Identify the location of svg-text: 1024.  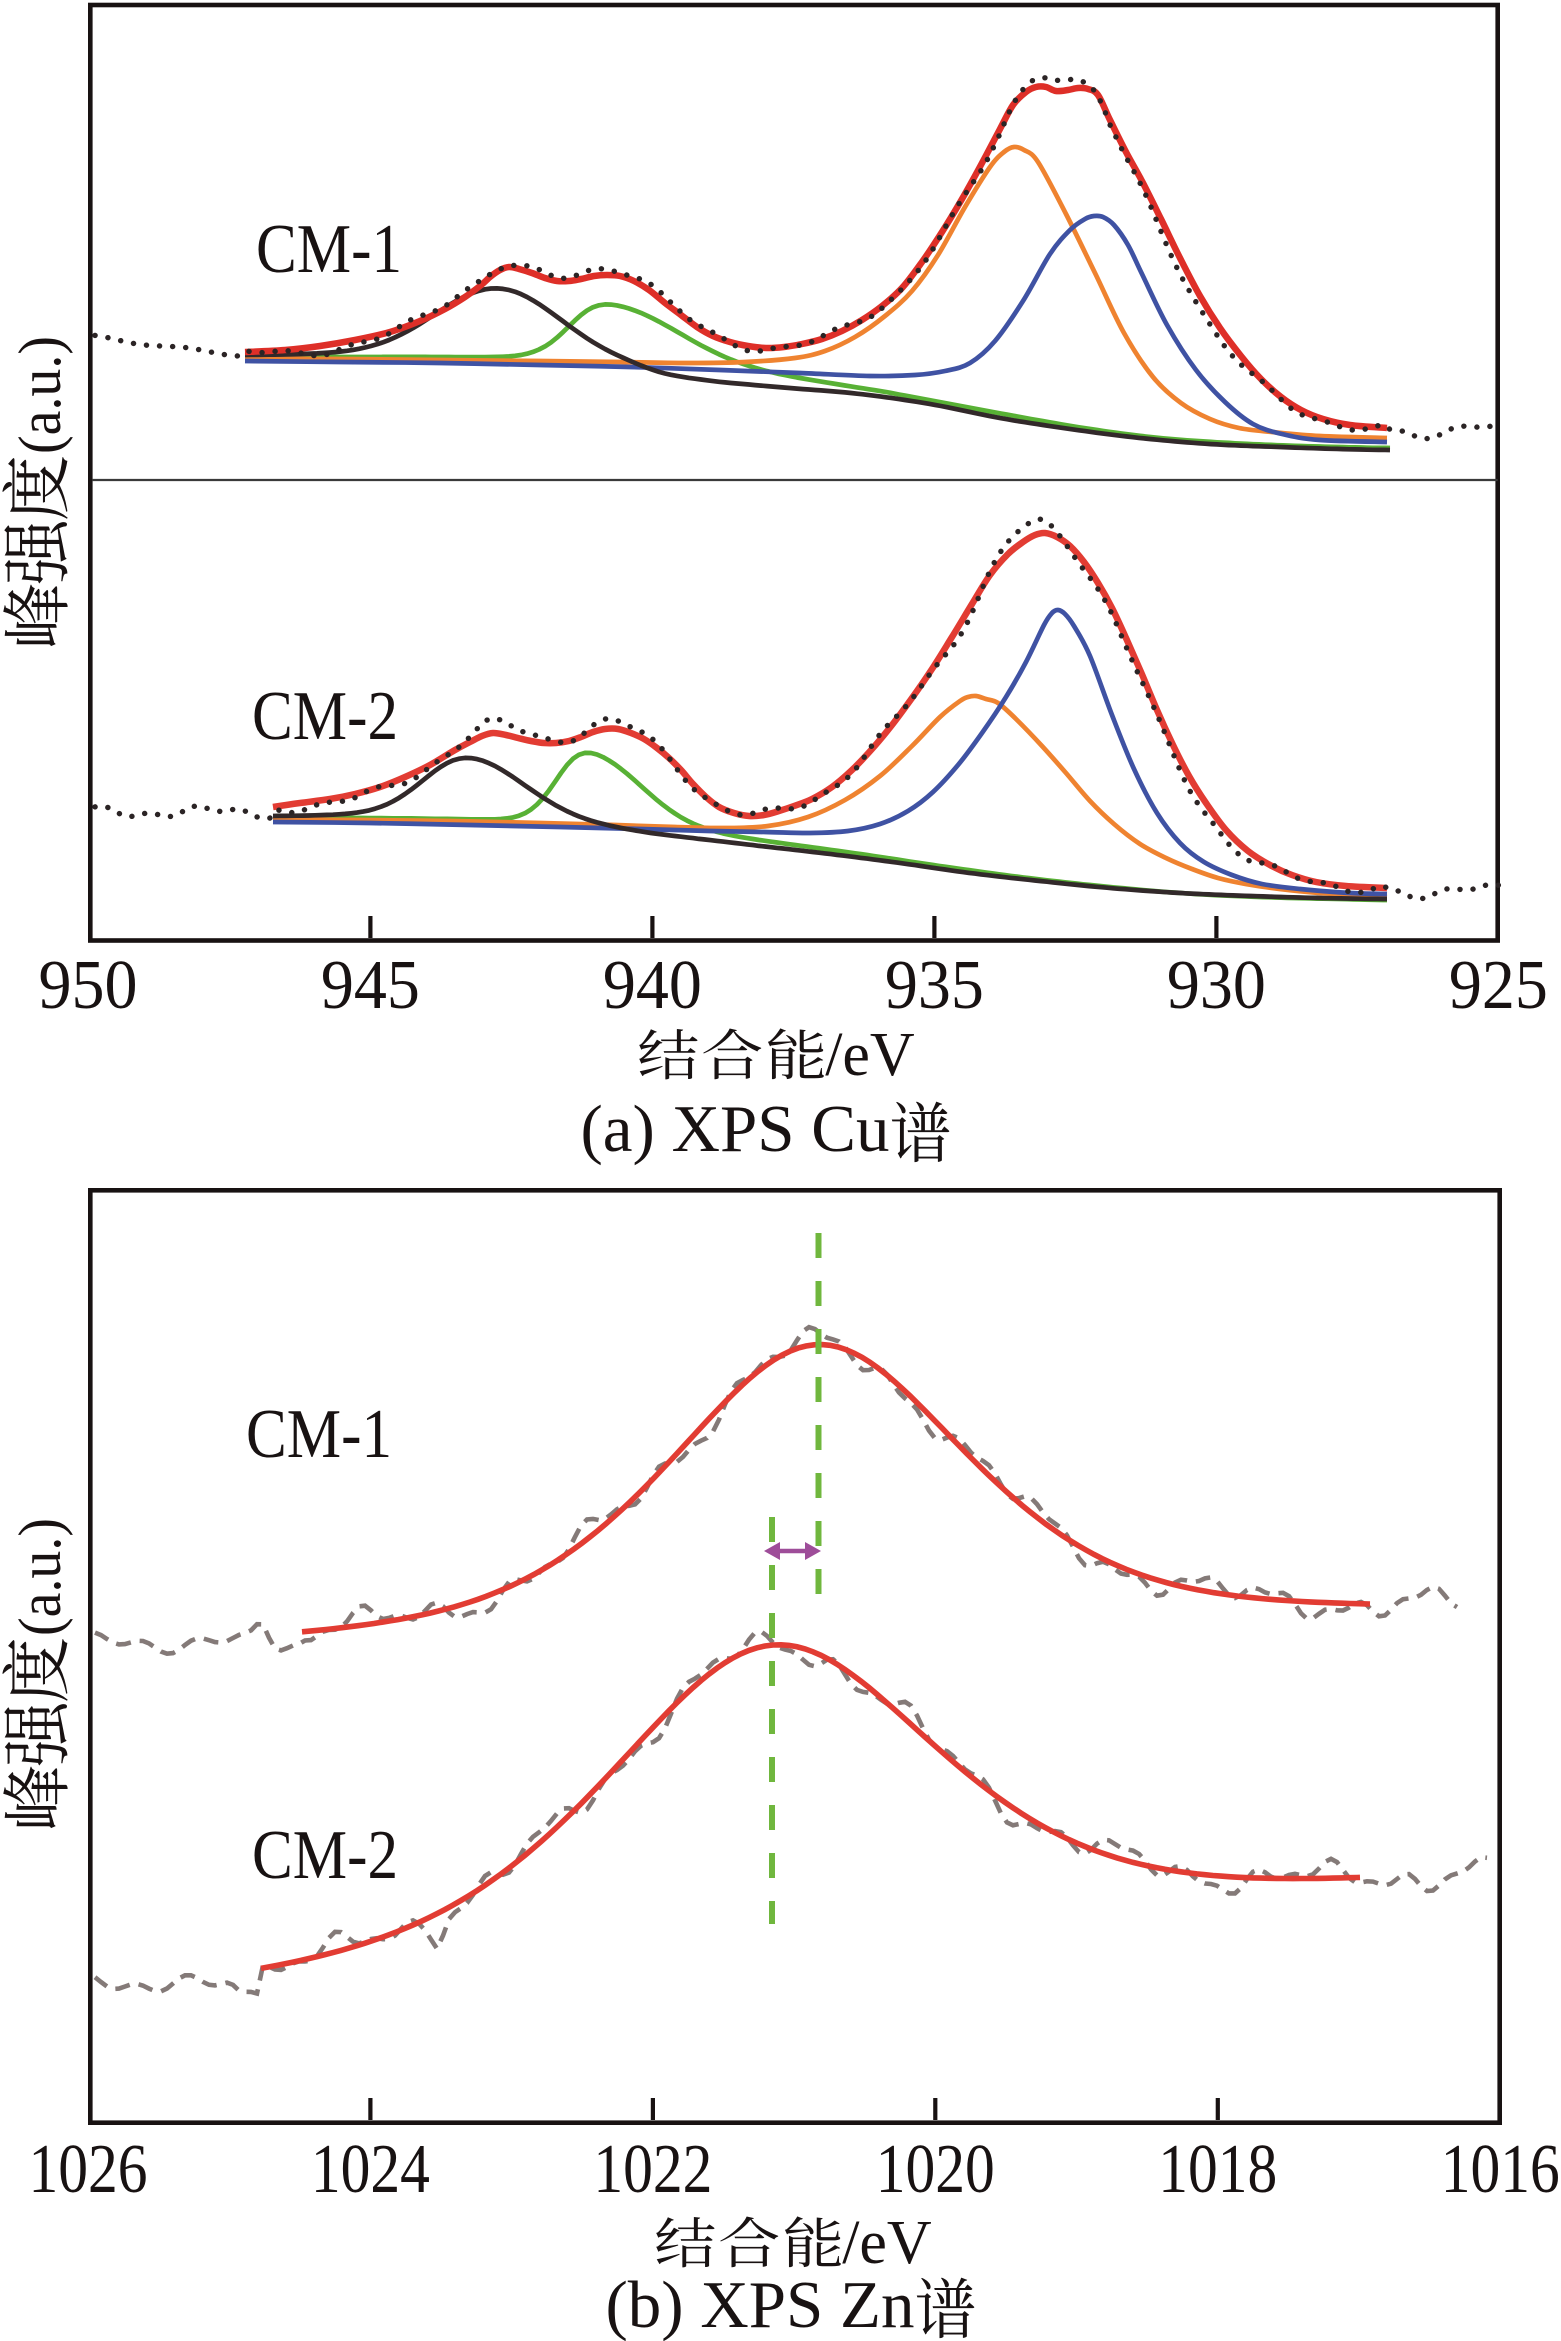
(370, 2169).